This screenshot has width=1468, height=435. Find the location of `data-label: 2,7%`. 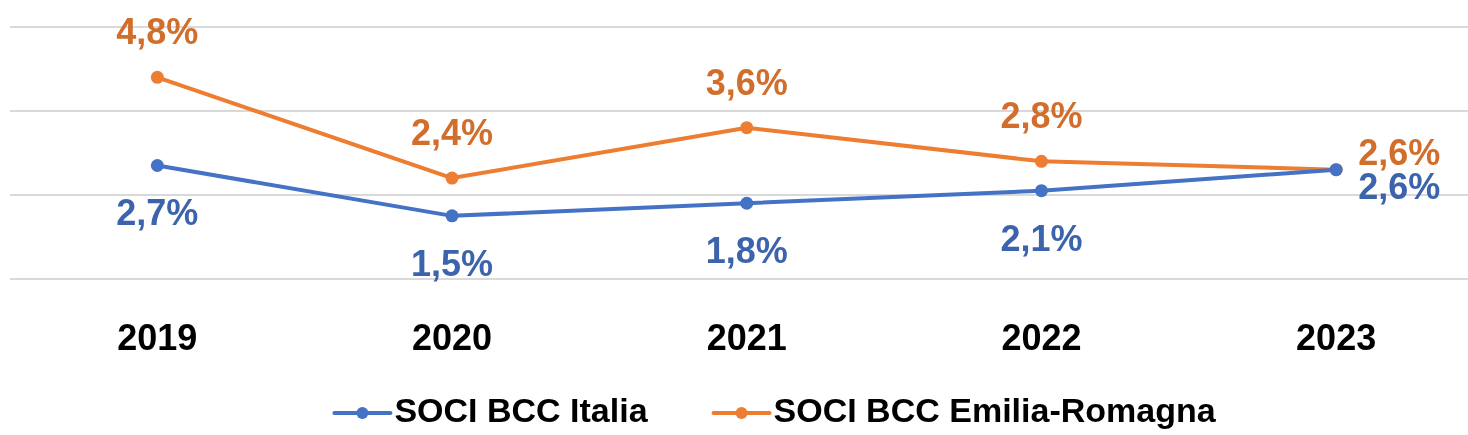

data-label: 2,7% is located at coordinates (157, 213).